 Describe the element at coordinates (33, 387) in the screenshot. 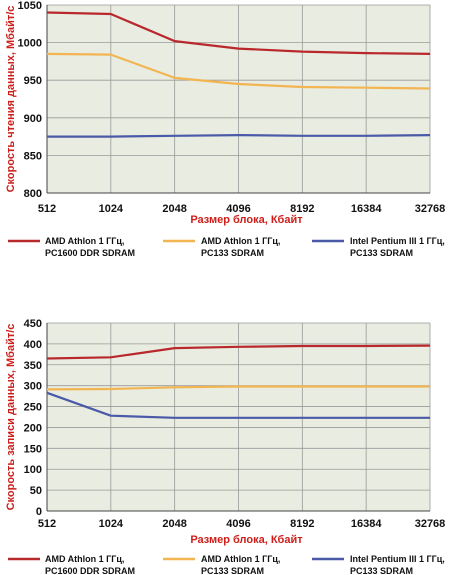

I see `y-tick-label: 300` at that location.